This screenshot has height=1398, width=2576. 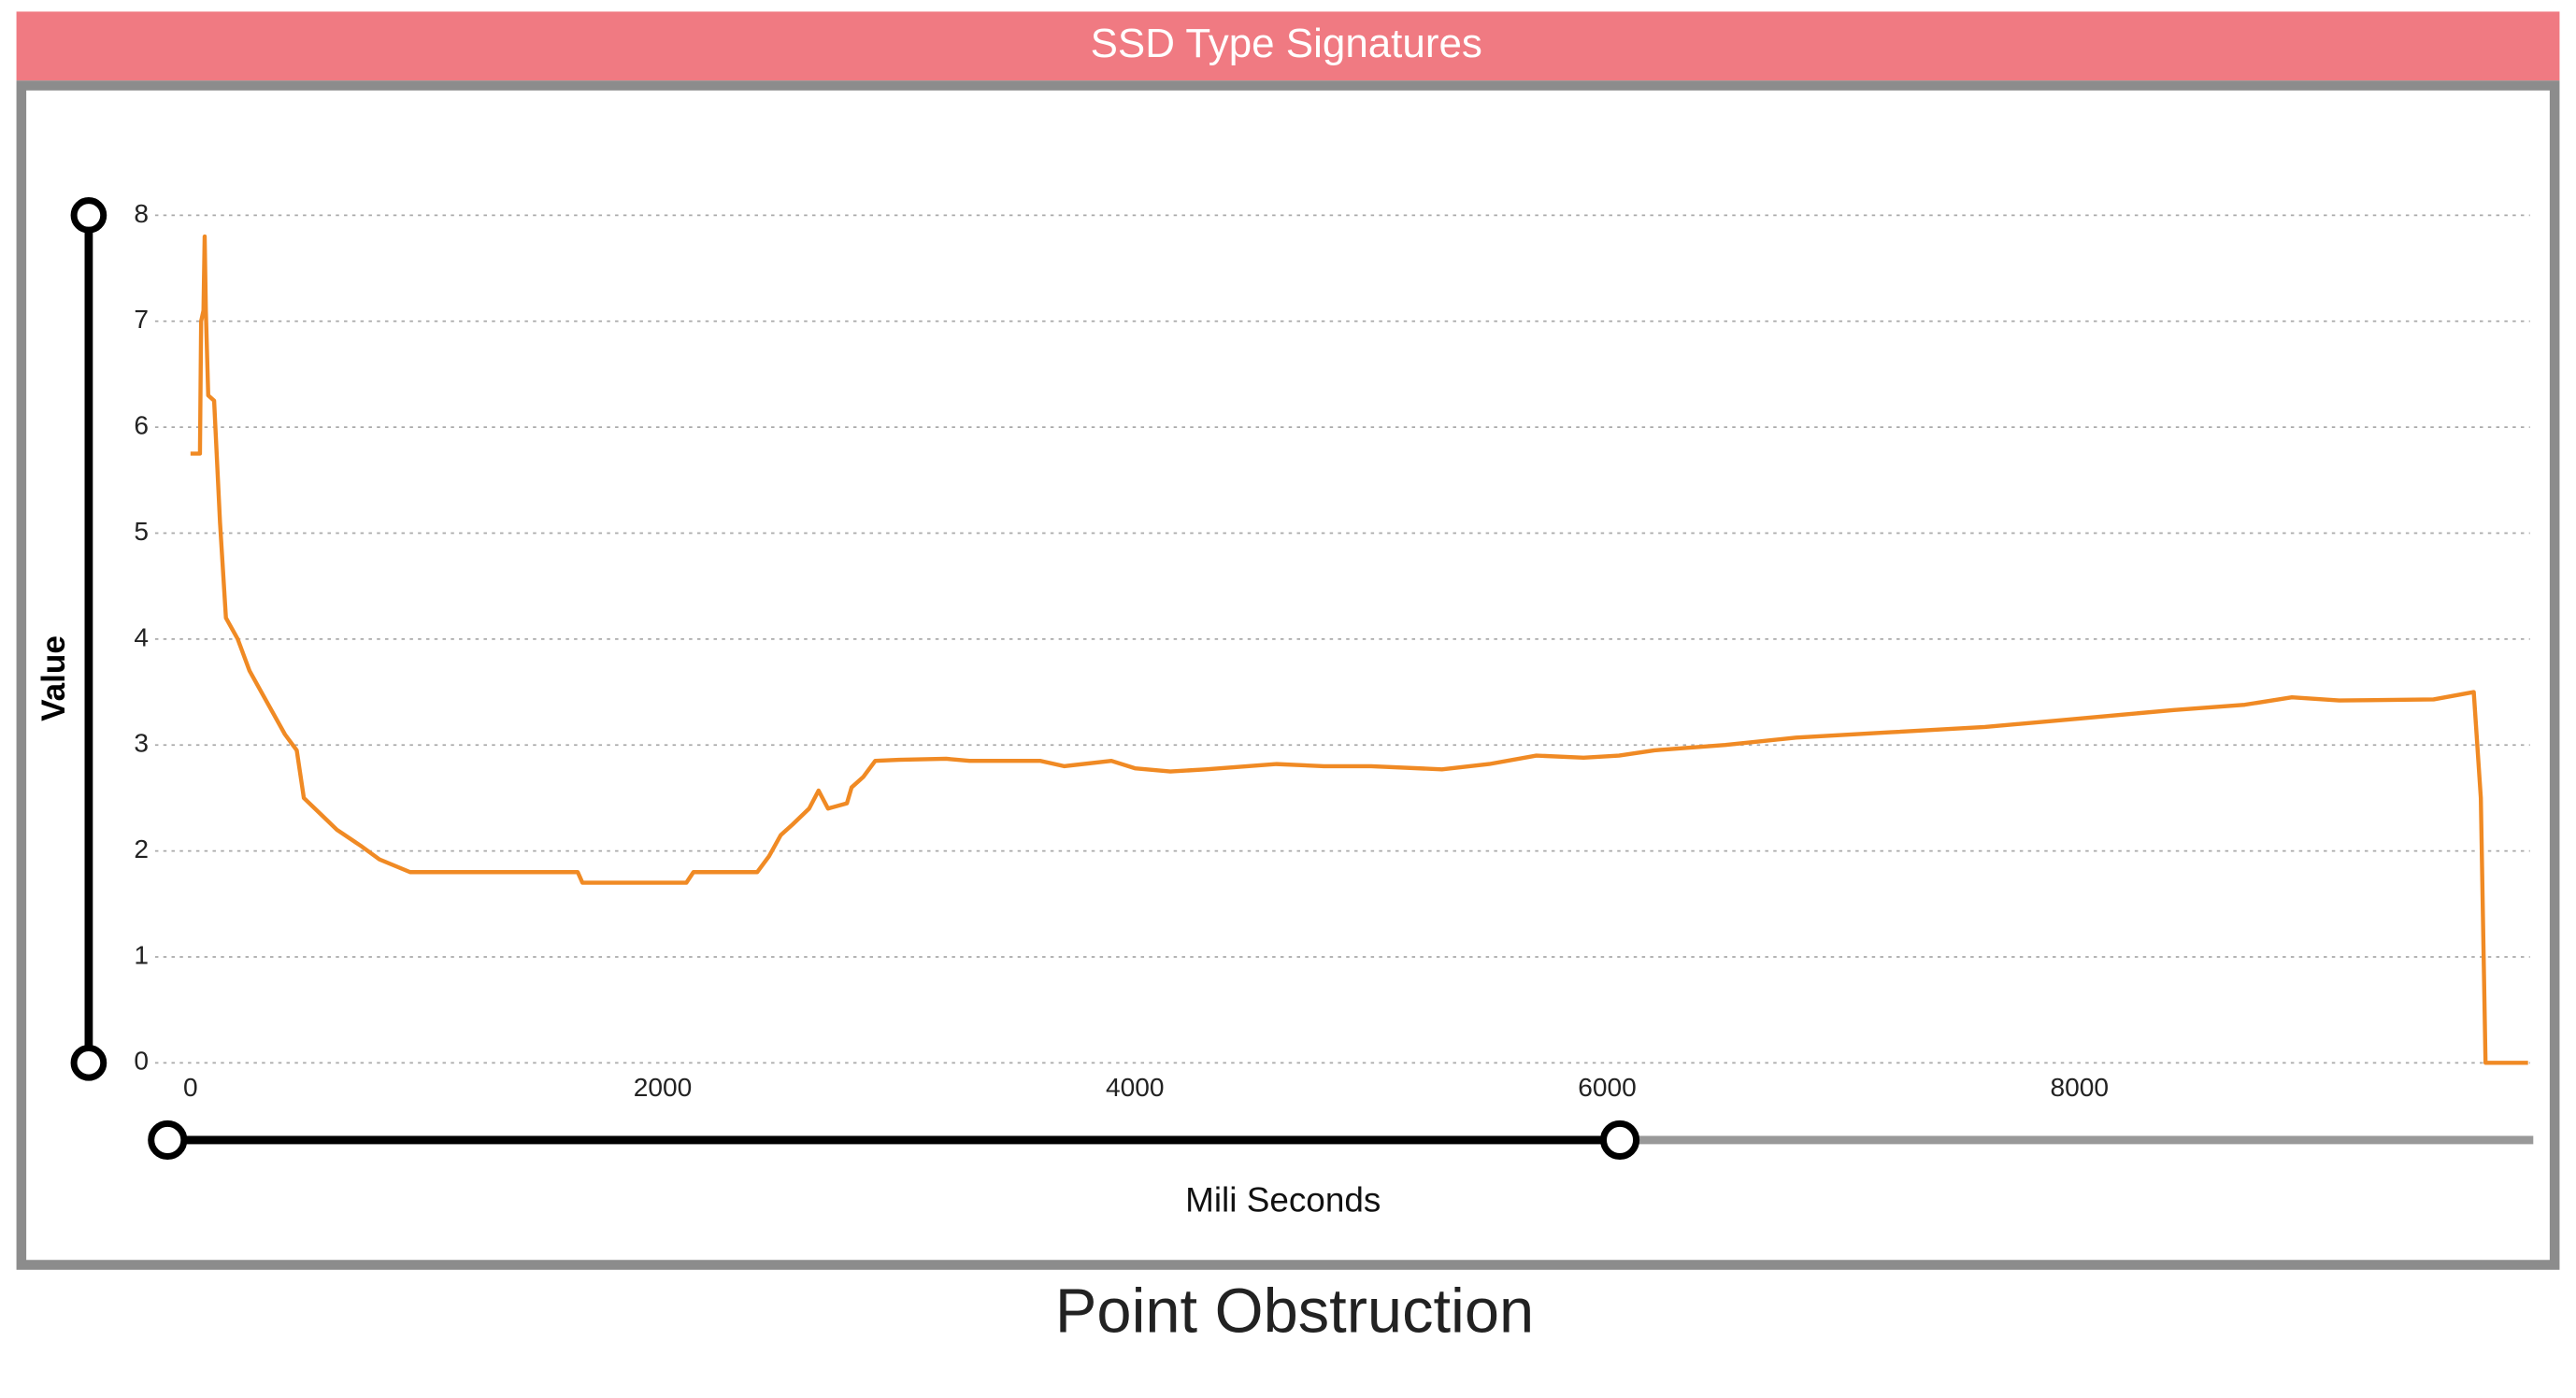 What do you see at coordinates (2079, 1087) in the screenshot?
I see `x-tick-label: 8000` at bounding box center [2079, 1087].